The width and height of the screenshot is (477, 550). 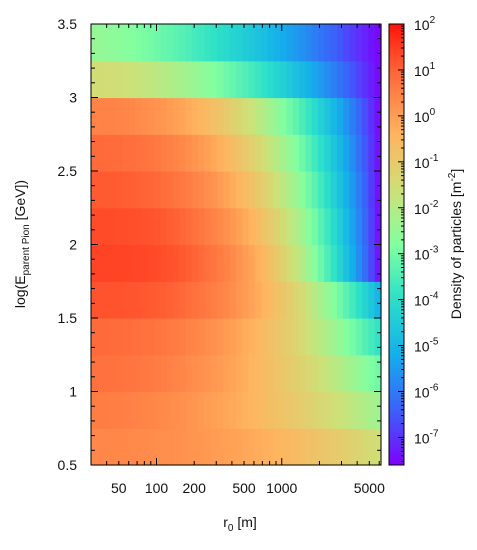 I want to click on colorbar-tick-label: 10⁻⁷, so click(x=426, y=437).